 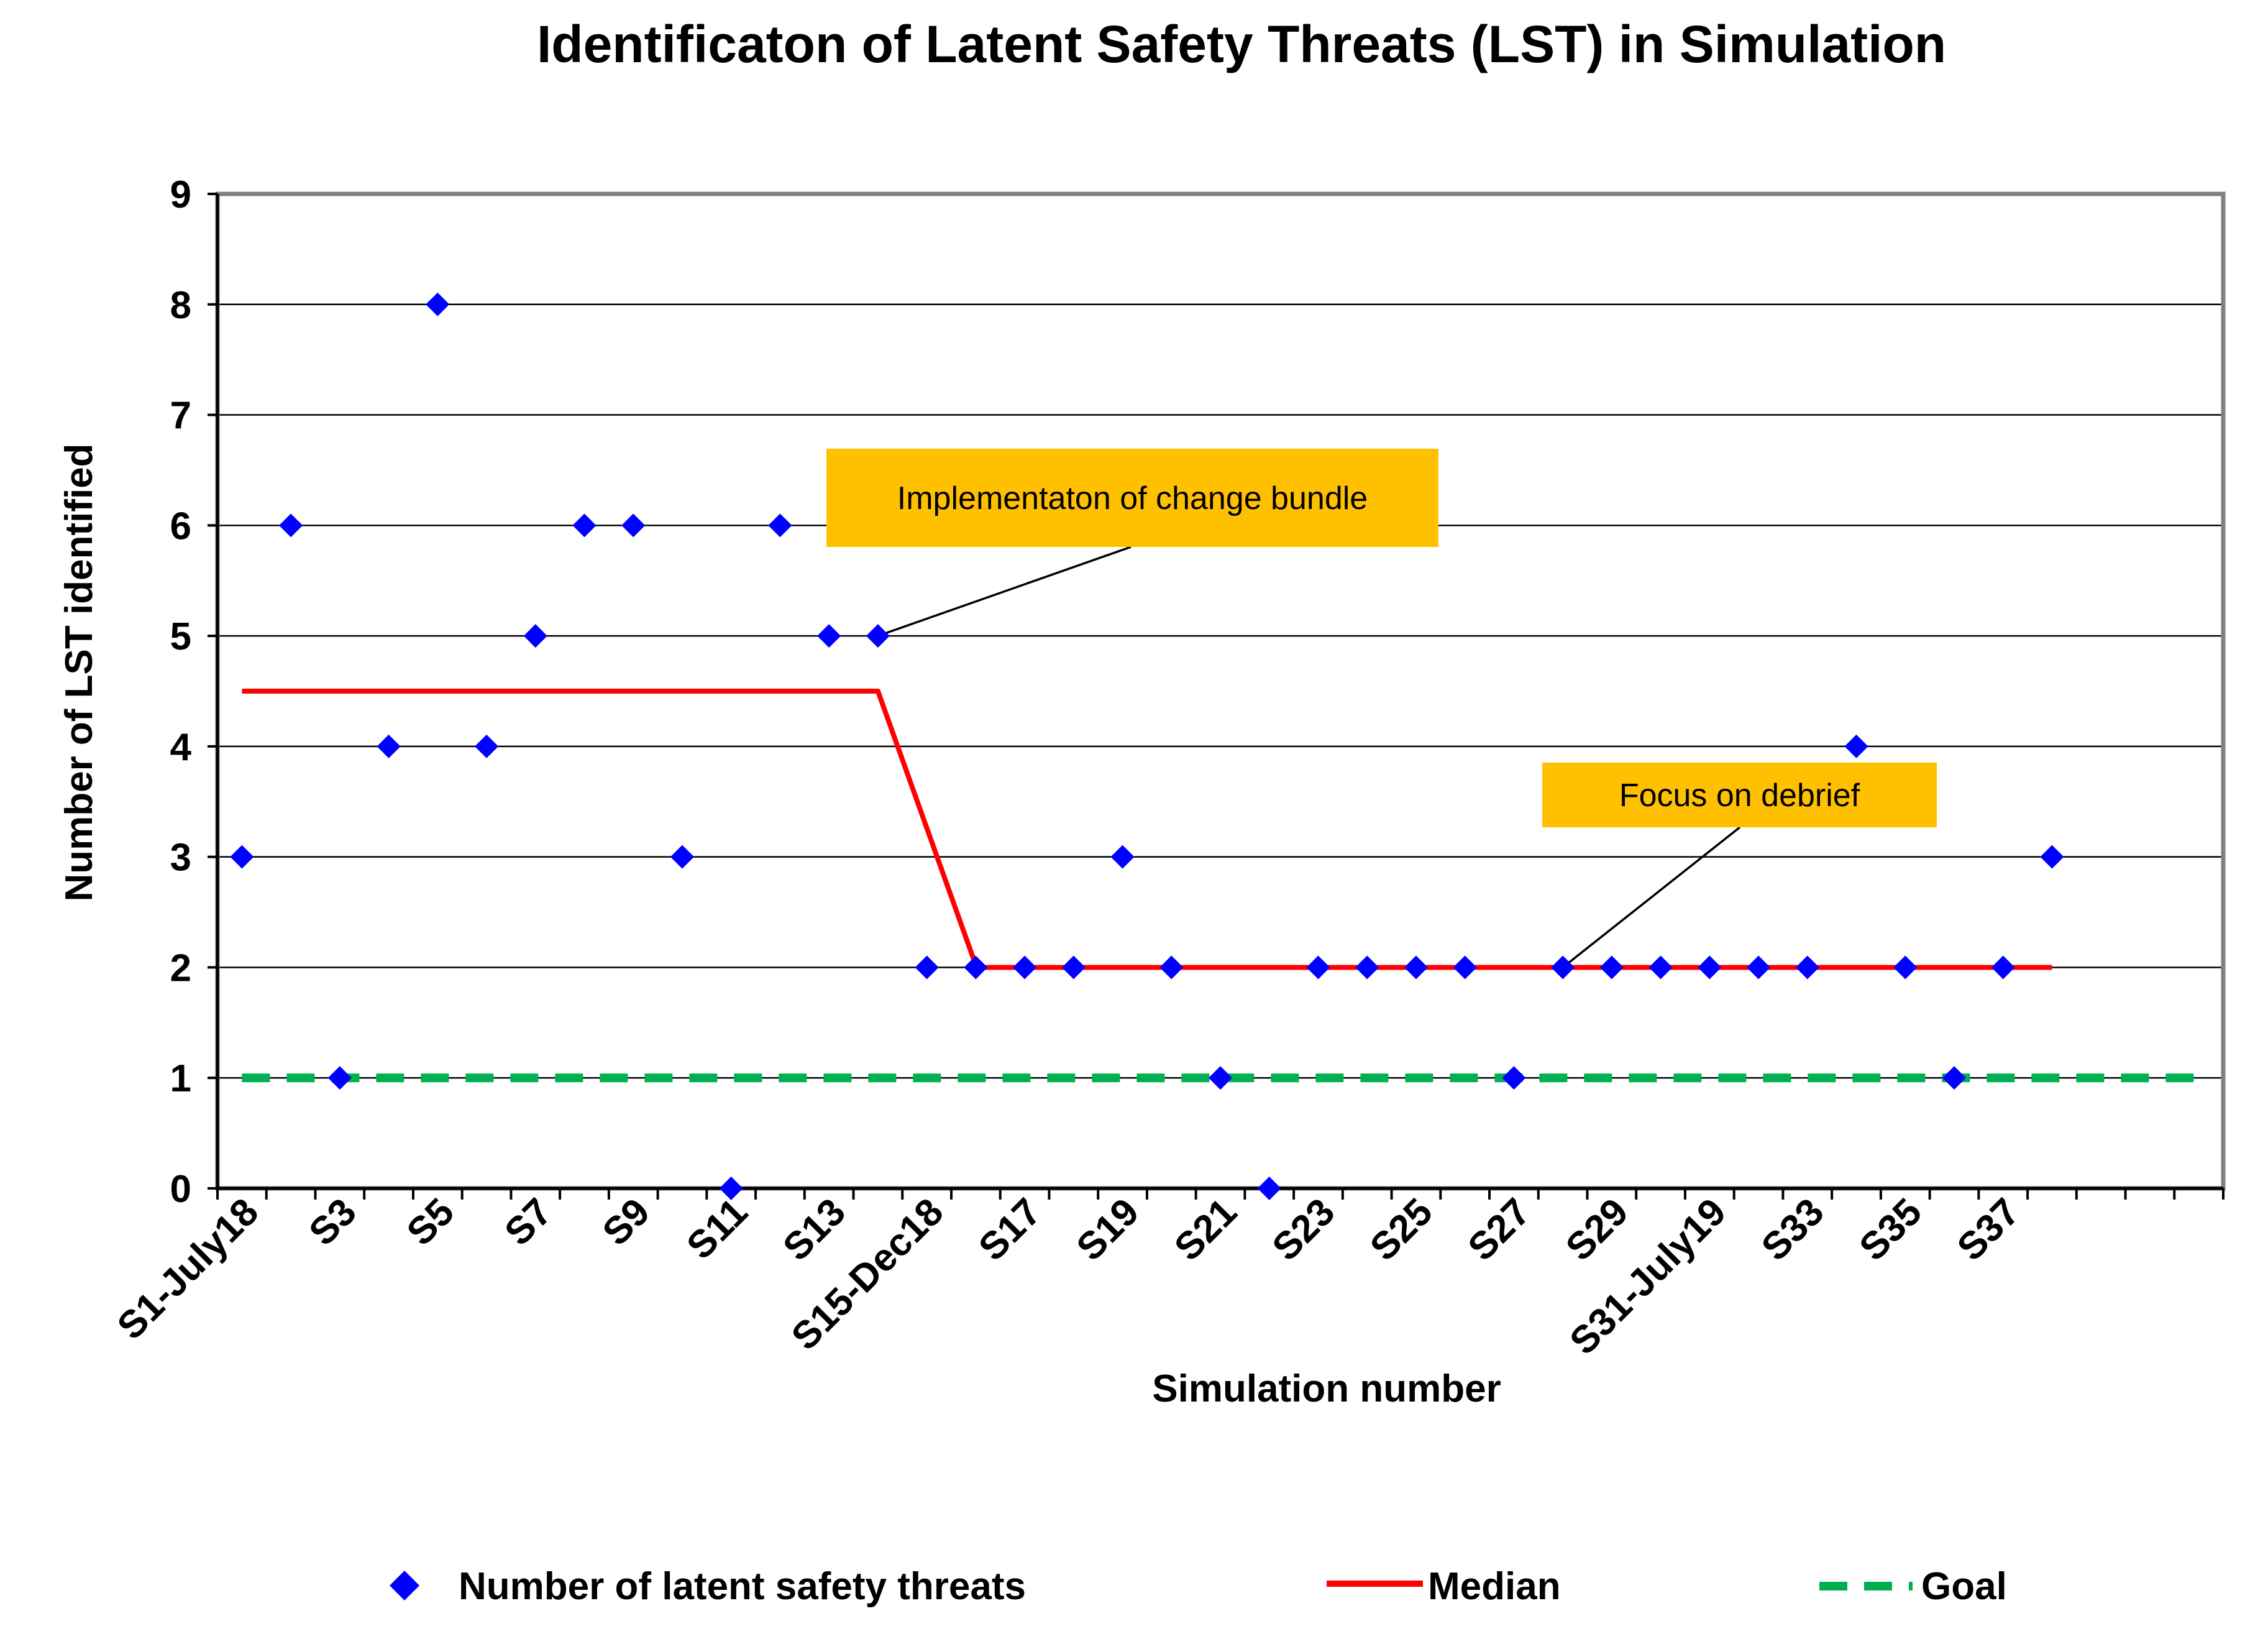 I want to click on y-tick-labels: 0 1 2 3 4 5 6 7 8 9, so click(x=181, y=692).